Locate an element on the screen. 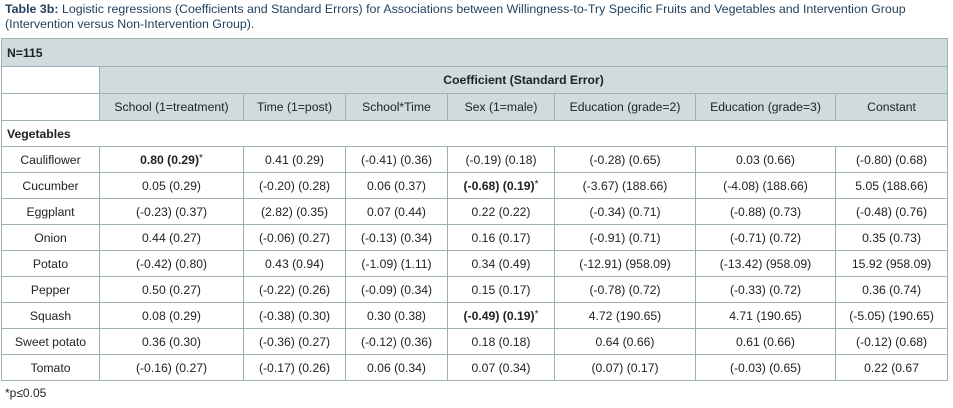 Image resolution: width=953 pixels, height=408 pixels. cell-value: (-13.42) (958.09) is located at coordinates (765, 263).